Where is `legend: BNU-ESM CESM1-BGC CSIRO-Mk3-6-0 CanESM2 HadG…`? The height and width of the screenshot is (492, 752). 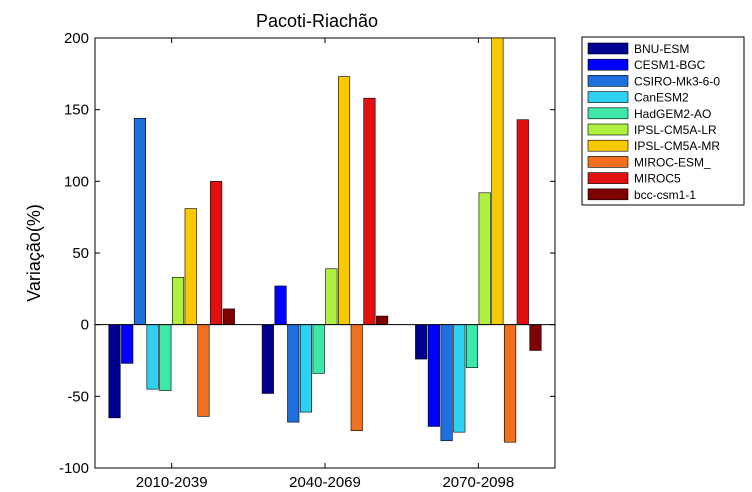
legend: BNU-ESM CESM1-BGC CSIRO-Mk3-6-0 CanESM2 HadG… is located at coordinates (663, 121).